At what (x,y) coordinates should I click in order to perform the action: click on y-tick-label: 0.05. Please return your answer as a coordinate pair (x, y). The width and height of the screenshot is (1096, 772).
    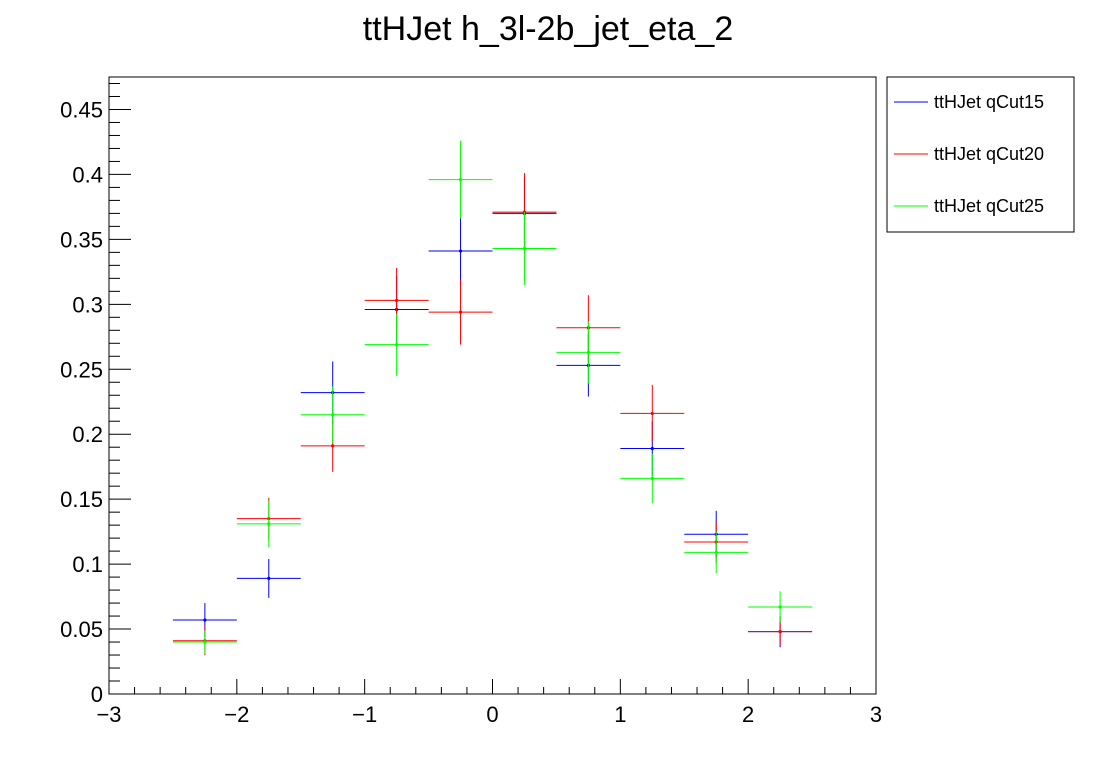
    Looking at the image, I should click on (81, 629).